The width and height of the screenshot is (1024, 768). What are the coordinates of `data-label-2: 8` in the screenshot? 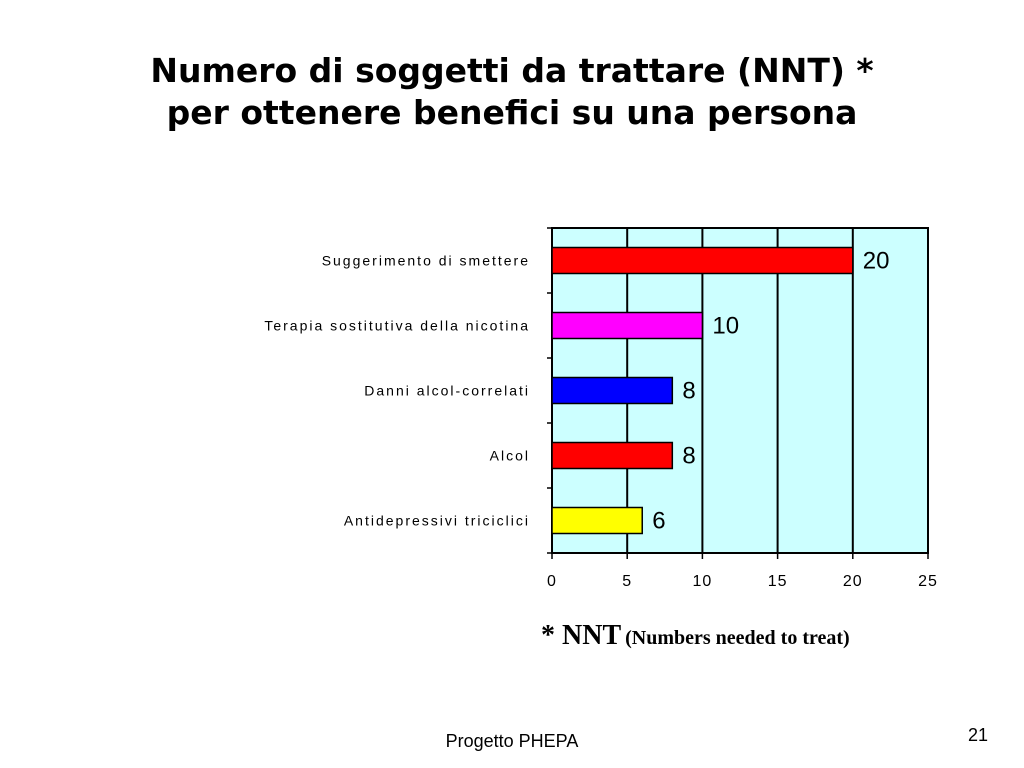 It's located at (688, 391).